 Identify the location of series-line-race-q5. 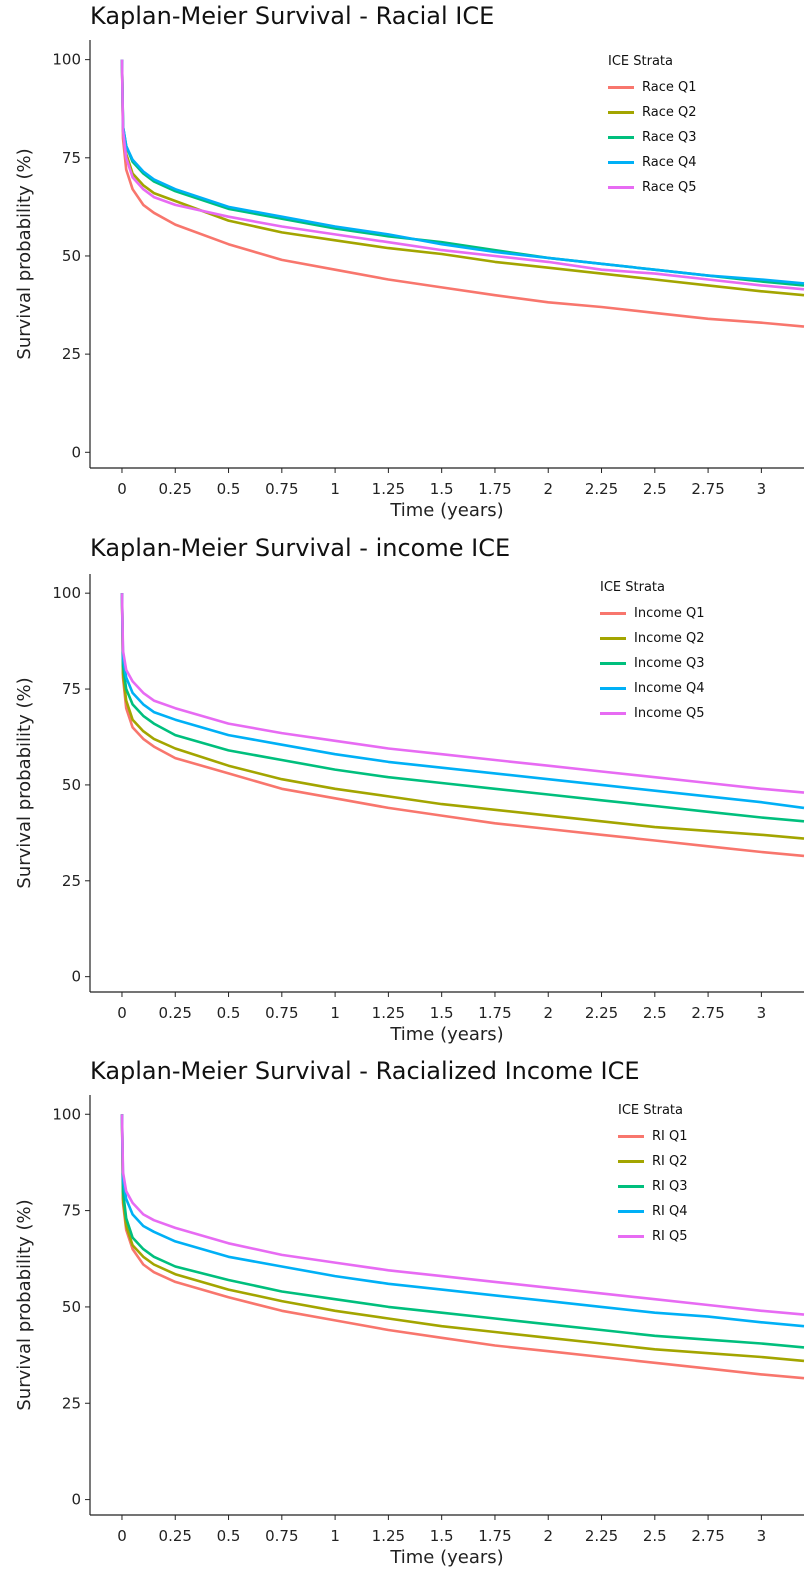
(462, 175).